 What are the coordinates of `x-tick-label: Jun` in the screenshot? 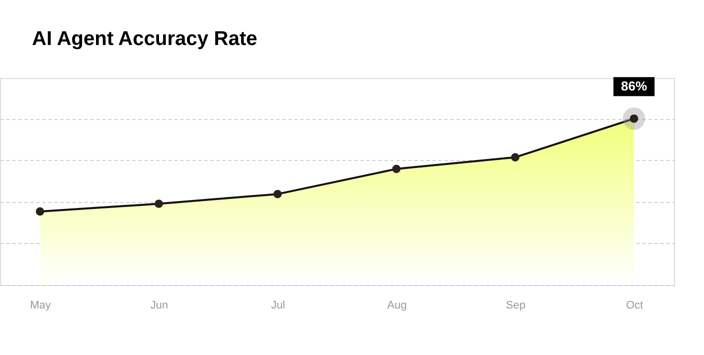 It's located at (159, 306).